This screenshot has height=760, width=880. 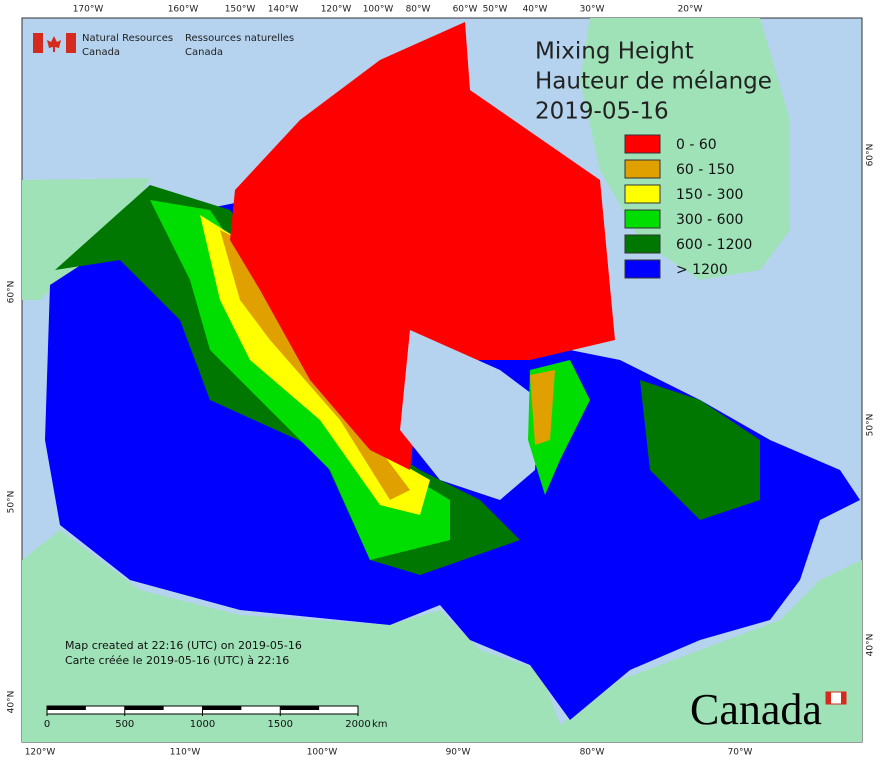 What do you see at coordinates (127, 38) in the screenshot?
I see `agency-en: Natural Resources` at bounding box center [127, 38].